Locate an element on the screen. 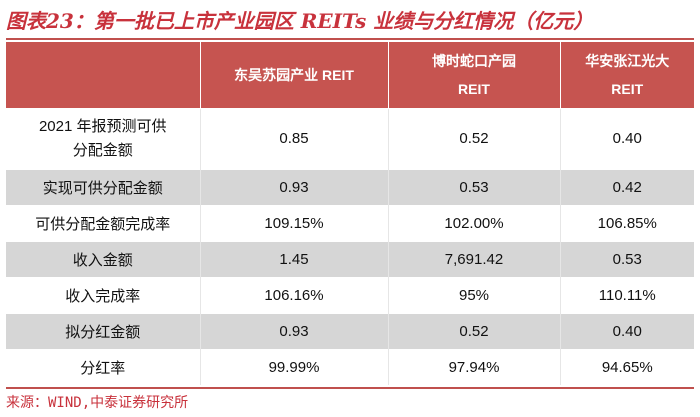  source-note: 来源：WIND,中泰证券研究所 is located at coordinates (97, 403).